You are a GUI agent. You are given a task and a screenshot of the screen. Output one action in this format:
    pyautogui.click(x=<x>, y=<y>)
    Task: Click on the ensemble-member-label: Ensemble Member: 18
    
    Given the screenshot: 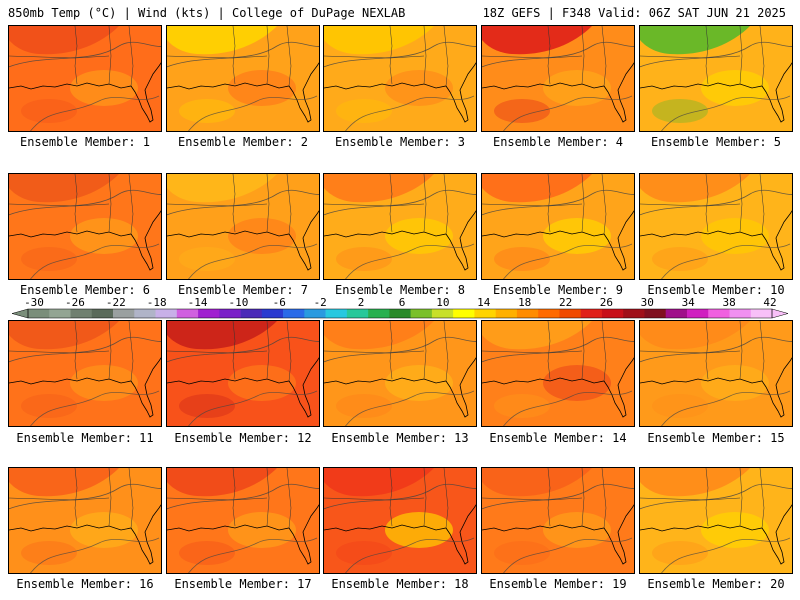 What is the action you would take?
    pyautogui.click(x=400, y=584)
    